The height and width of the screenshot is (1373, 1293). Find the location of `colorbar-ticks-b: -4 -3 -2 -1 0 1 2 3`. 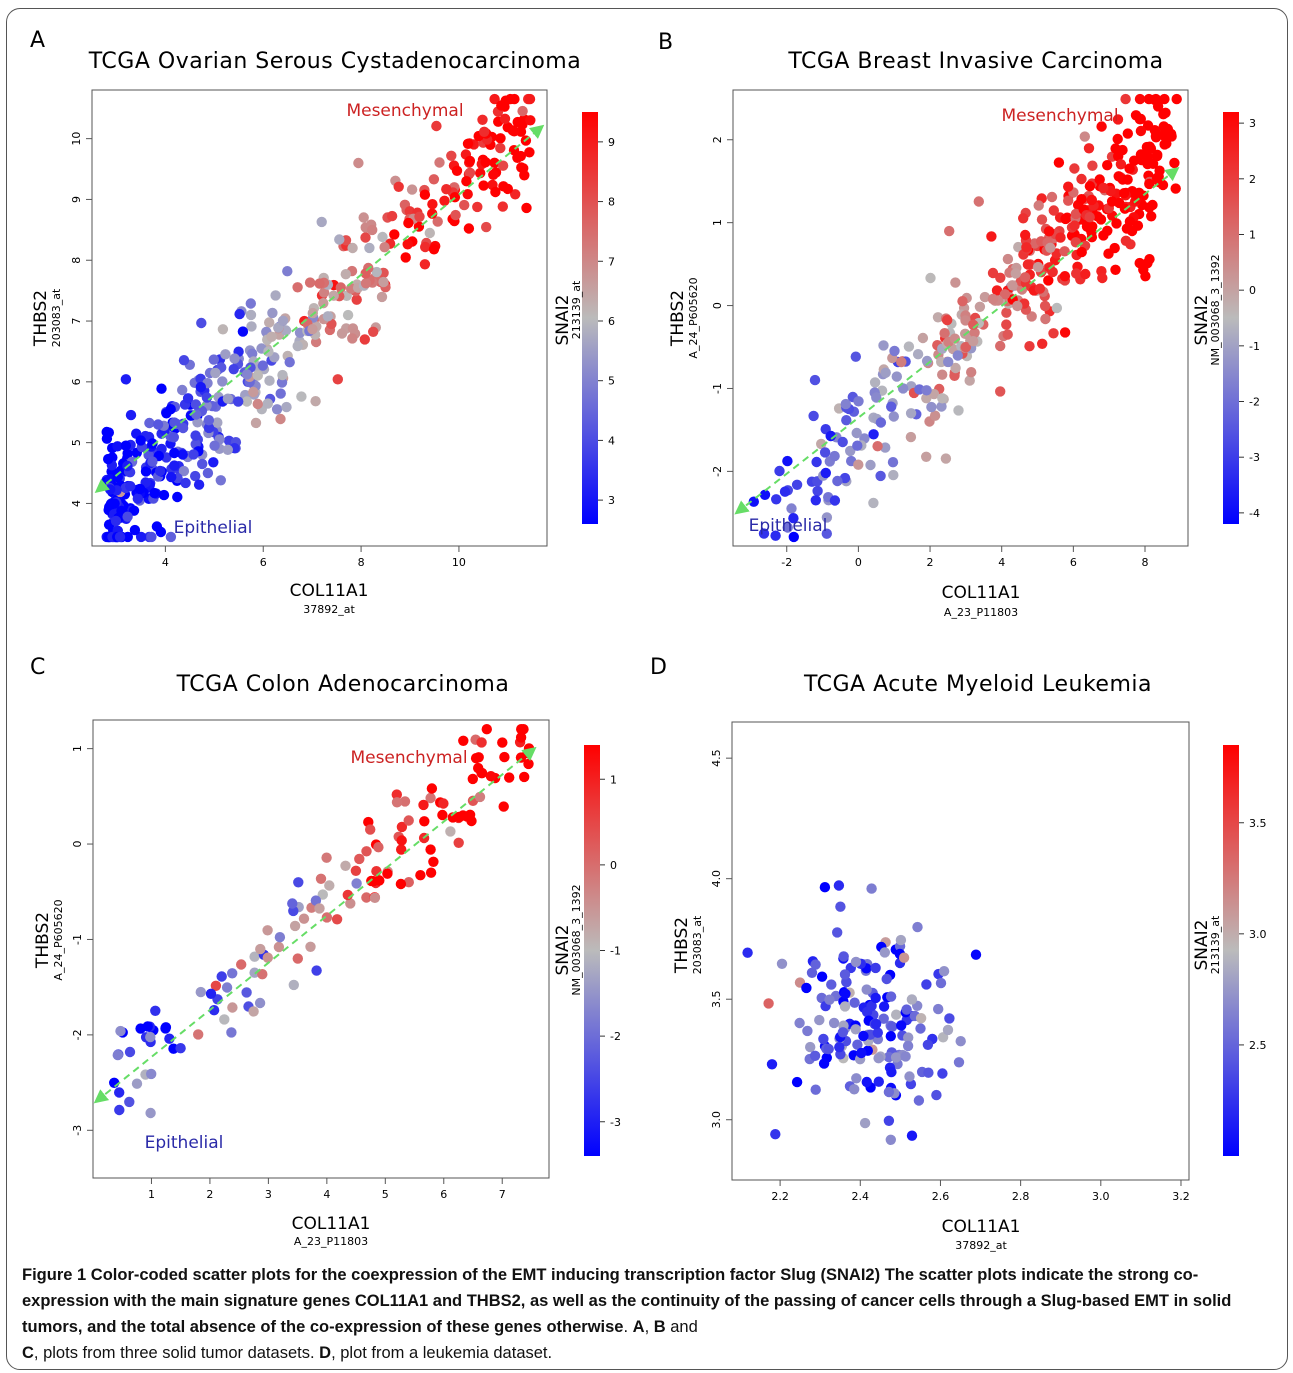

colorbar-ticks-b: -4 -3 -2 -1 0 1 2 3 is located at coordinates (1249, 318).